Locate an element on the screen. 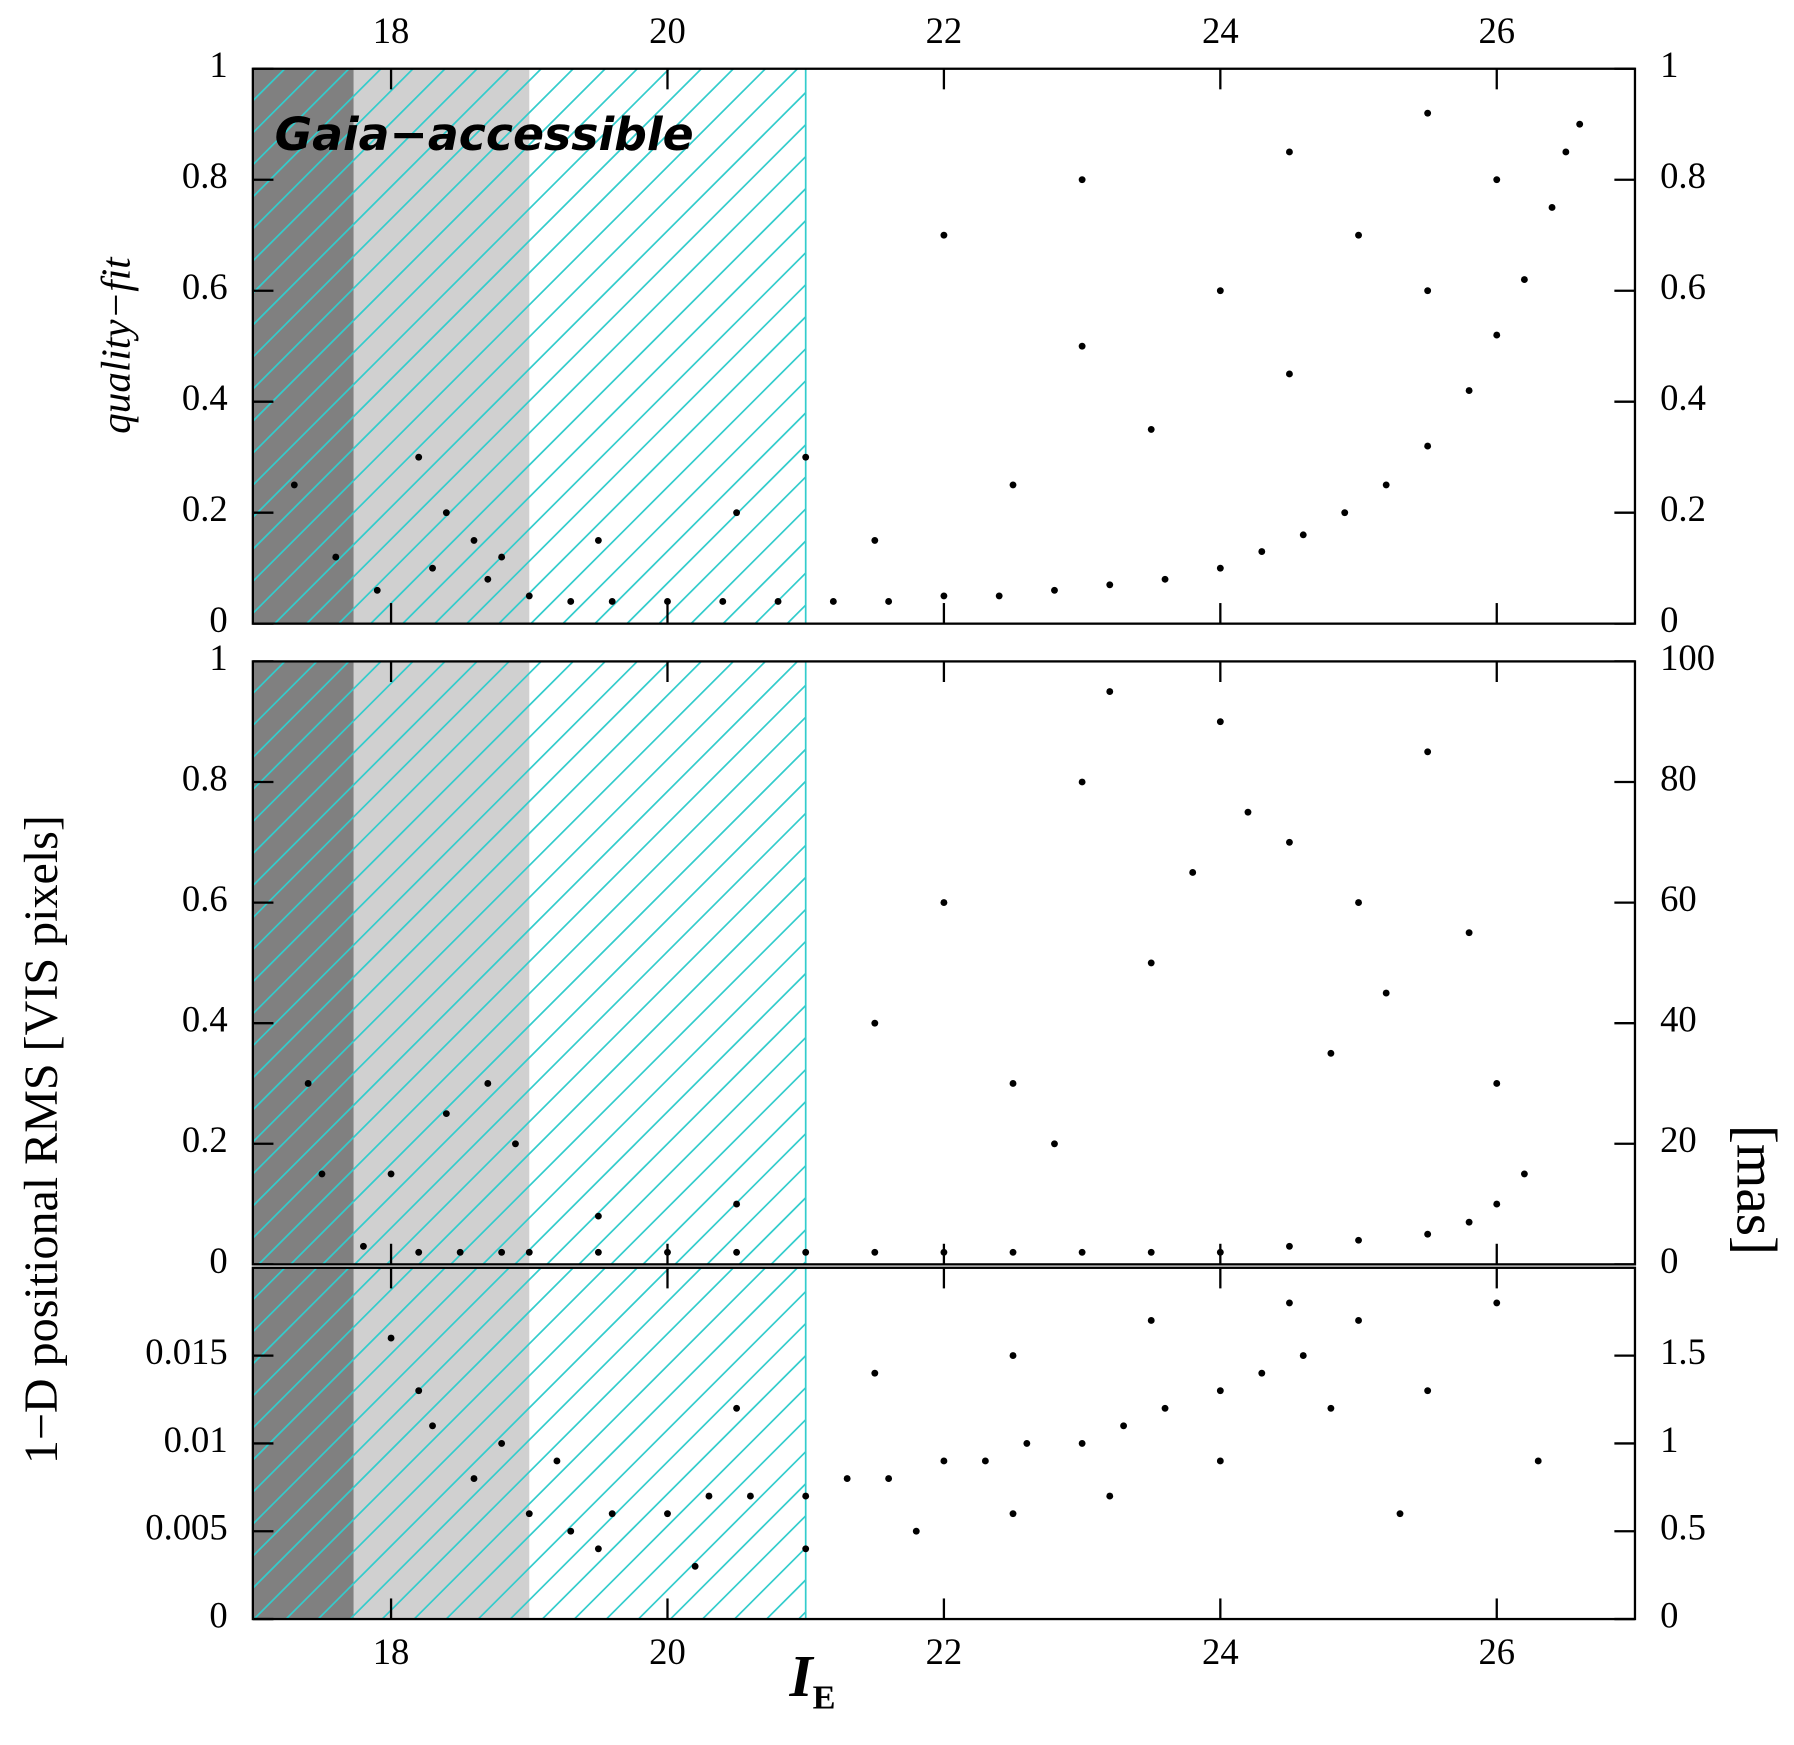 This screenshot has height=1745, width=1794. hatch-region is located at coordinates (529, 1443).